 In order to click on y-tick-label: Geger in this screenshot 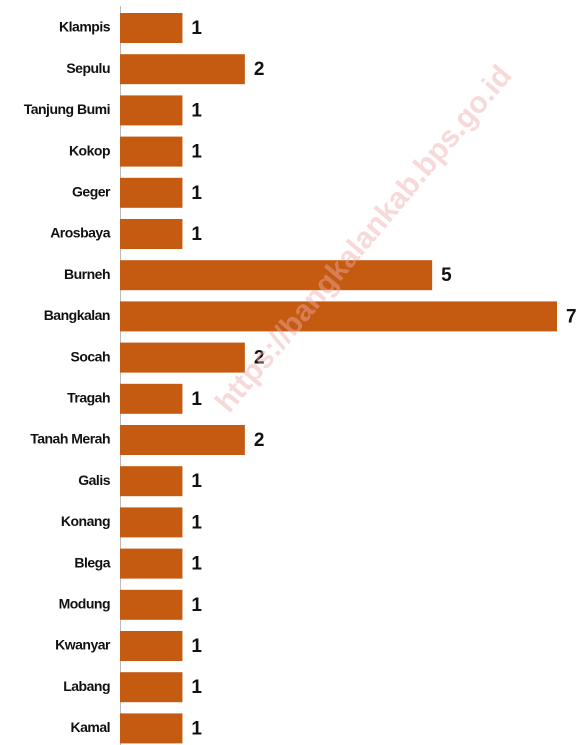, I will do `click(91, 192)`.